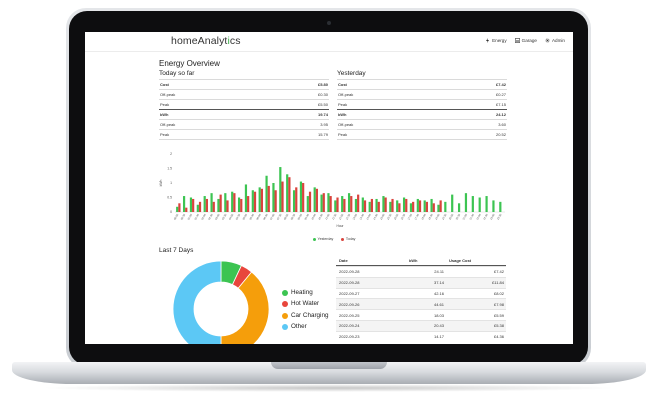 The image size is (658, 400). I want to click on legend-item-yesterday: Yesterday, so click(323, 239).